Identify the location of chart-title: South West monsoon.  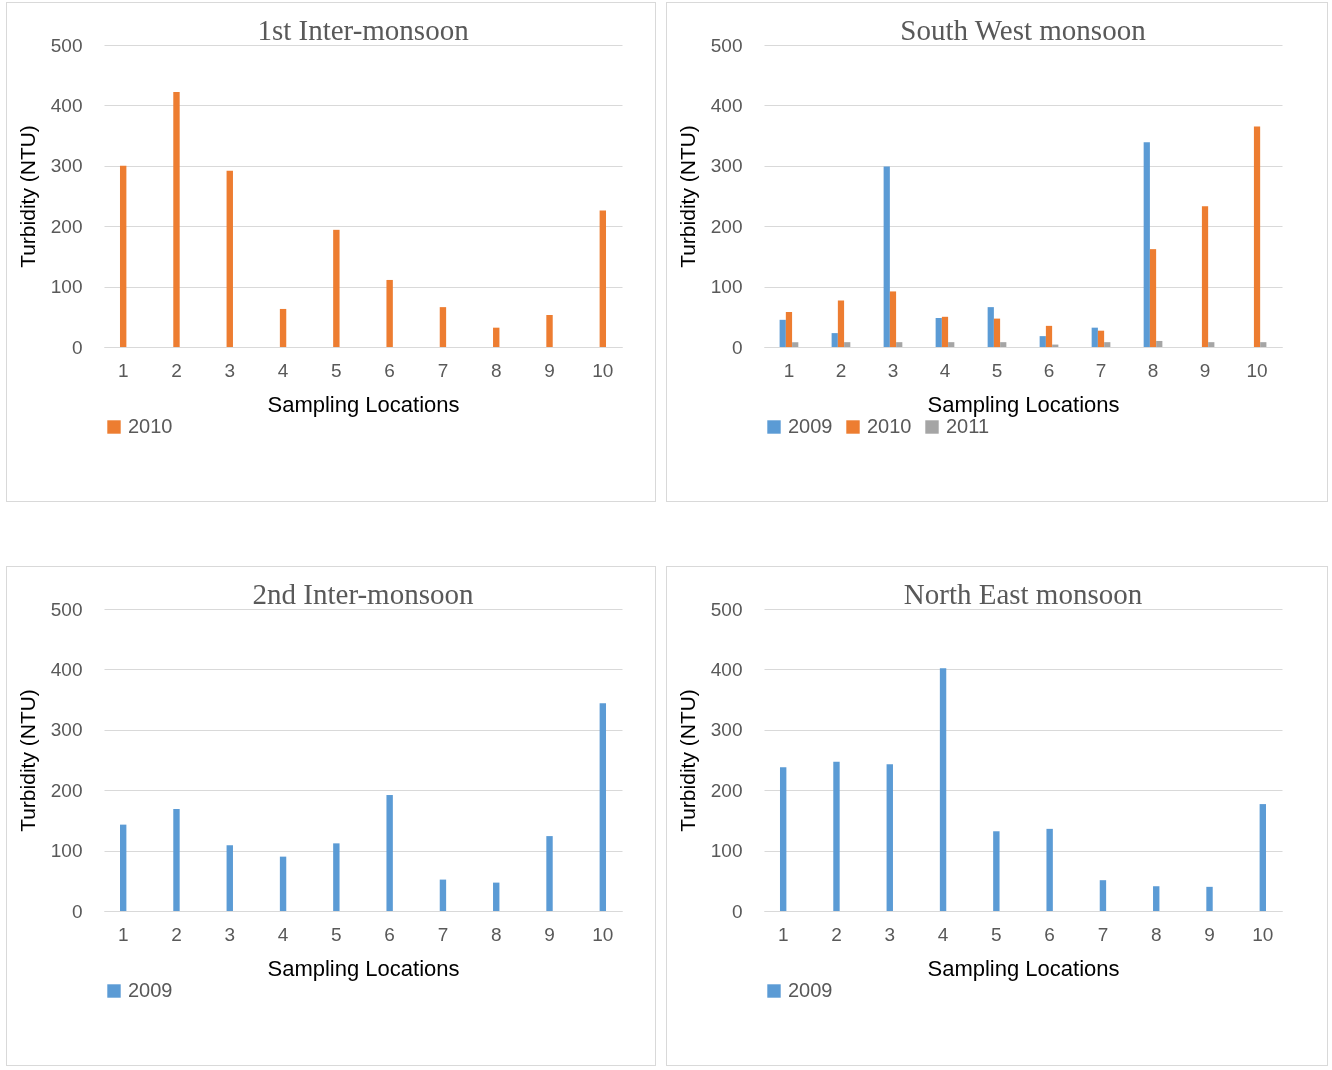
(1023, 30).